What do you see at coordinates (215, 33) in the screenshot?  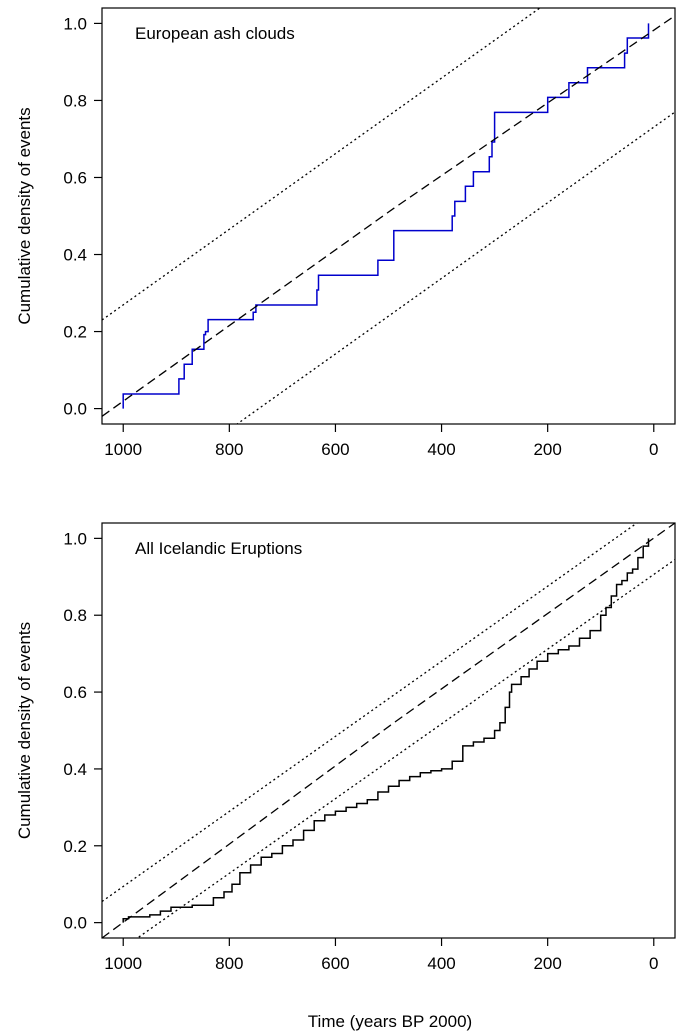 I see `panel-annotation: European ash clouds` at bounding box center [215, 33].